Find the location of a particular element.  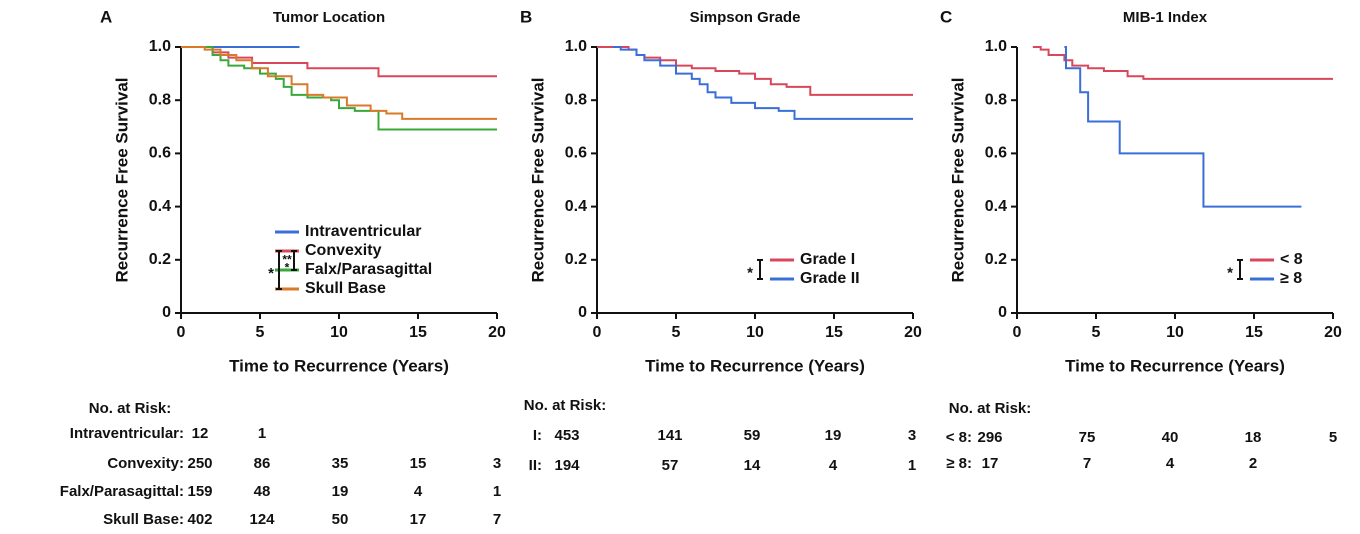

legend-label: ≥ 8 is located at coordinates (1291, 278).